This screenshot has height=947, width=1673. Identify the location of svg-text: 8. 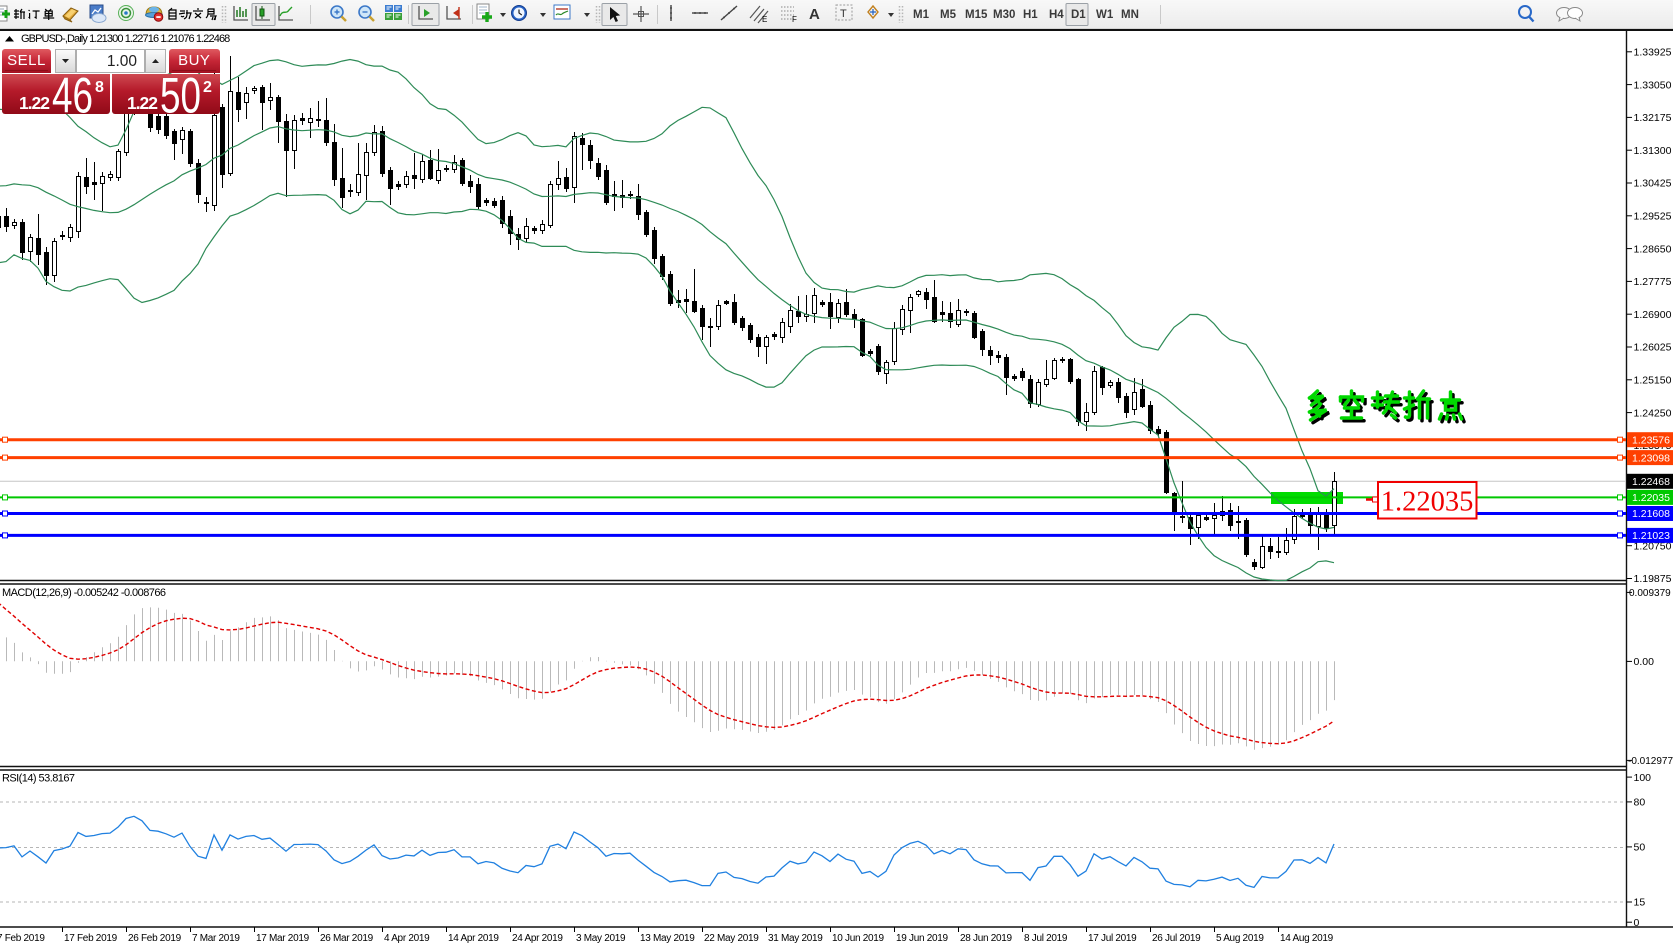
(99, 87).